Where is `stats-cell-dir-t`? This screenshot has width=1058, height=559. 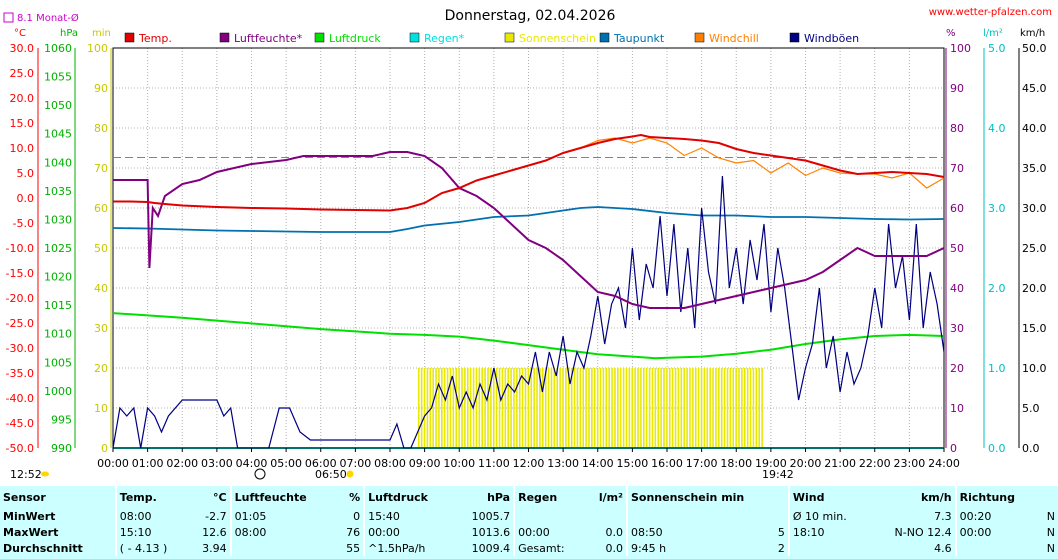
stats-cell-dir-t is located at coordinates (996, 548).